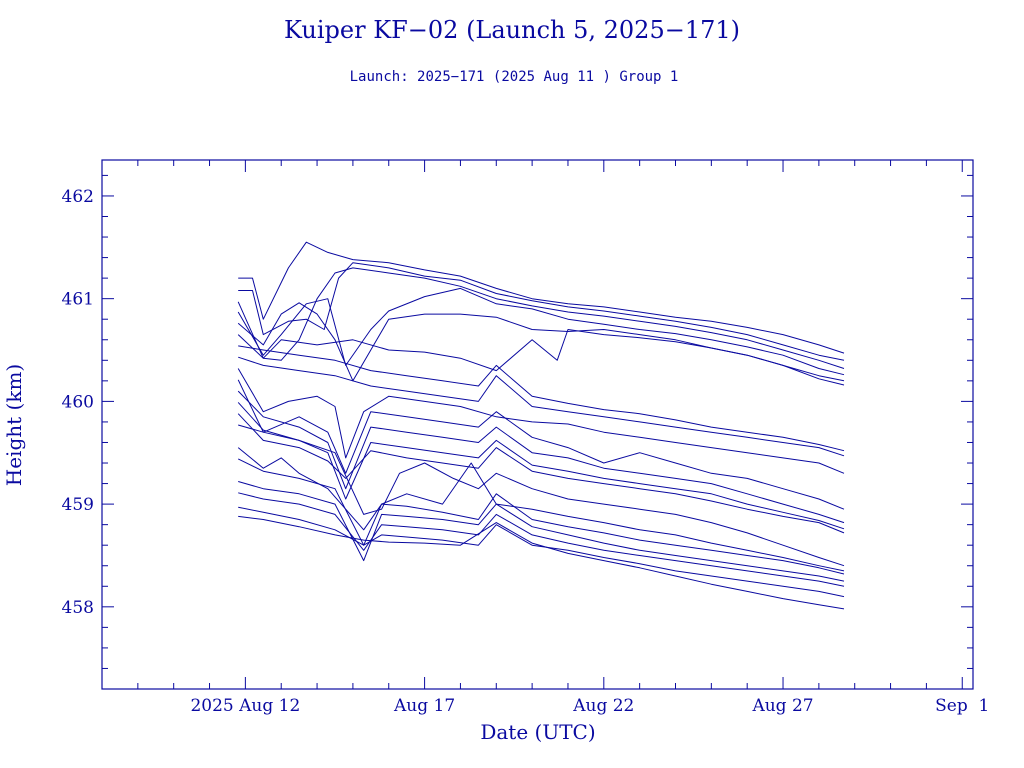 This screenshot has width=1024, height=768. Describe the element at coordinates (962, 706) in the screenshot. I see `x-tick-label: Sep 1` at that location.